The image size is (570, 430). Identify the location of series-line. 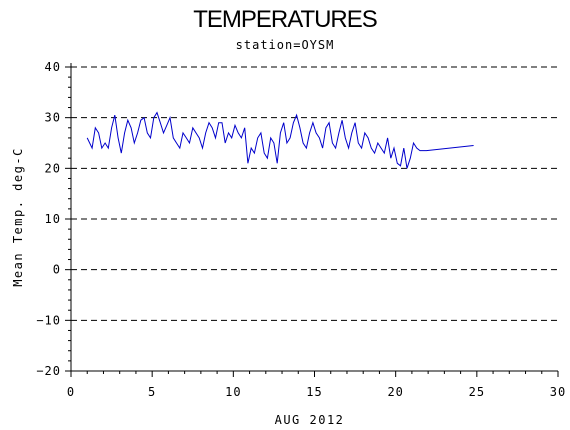
(280, 140).